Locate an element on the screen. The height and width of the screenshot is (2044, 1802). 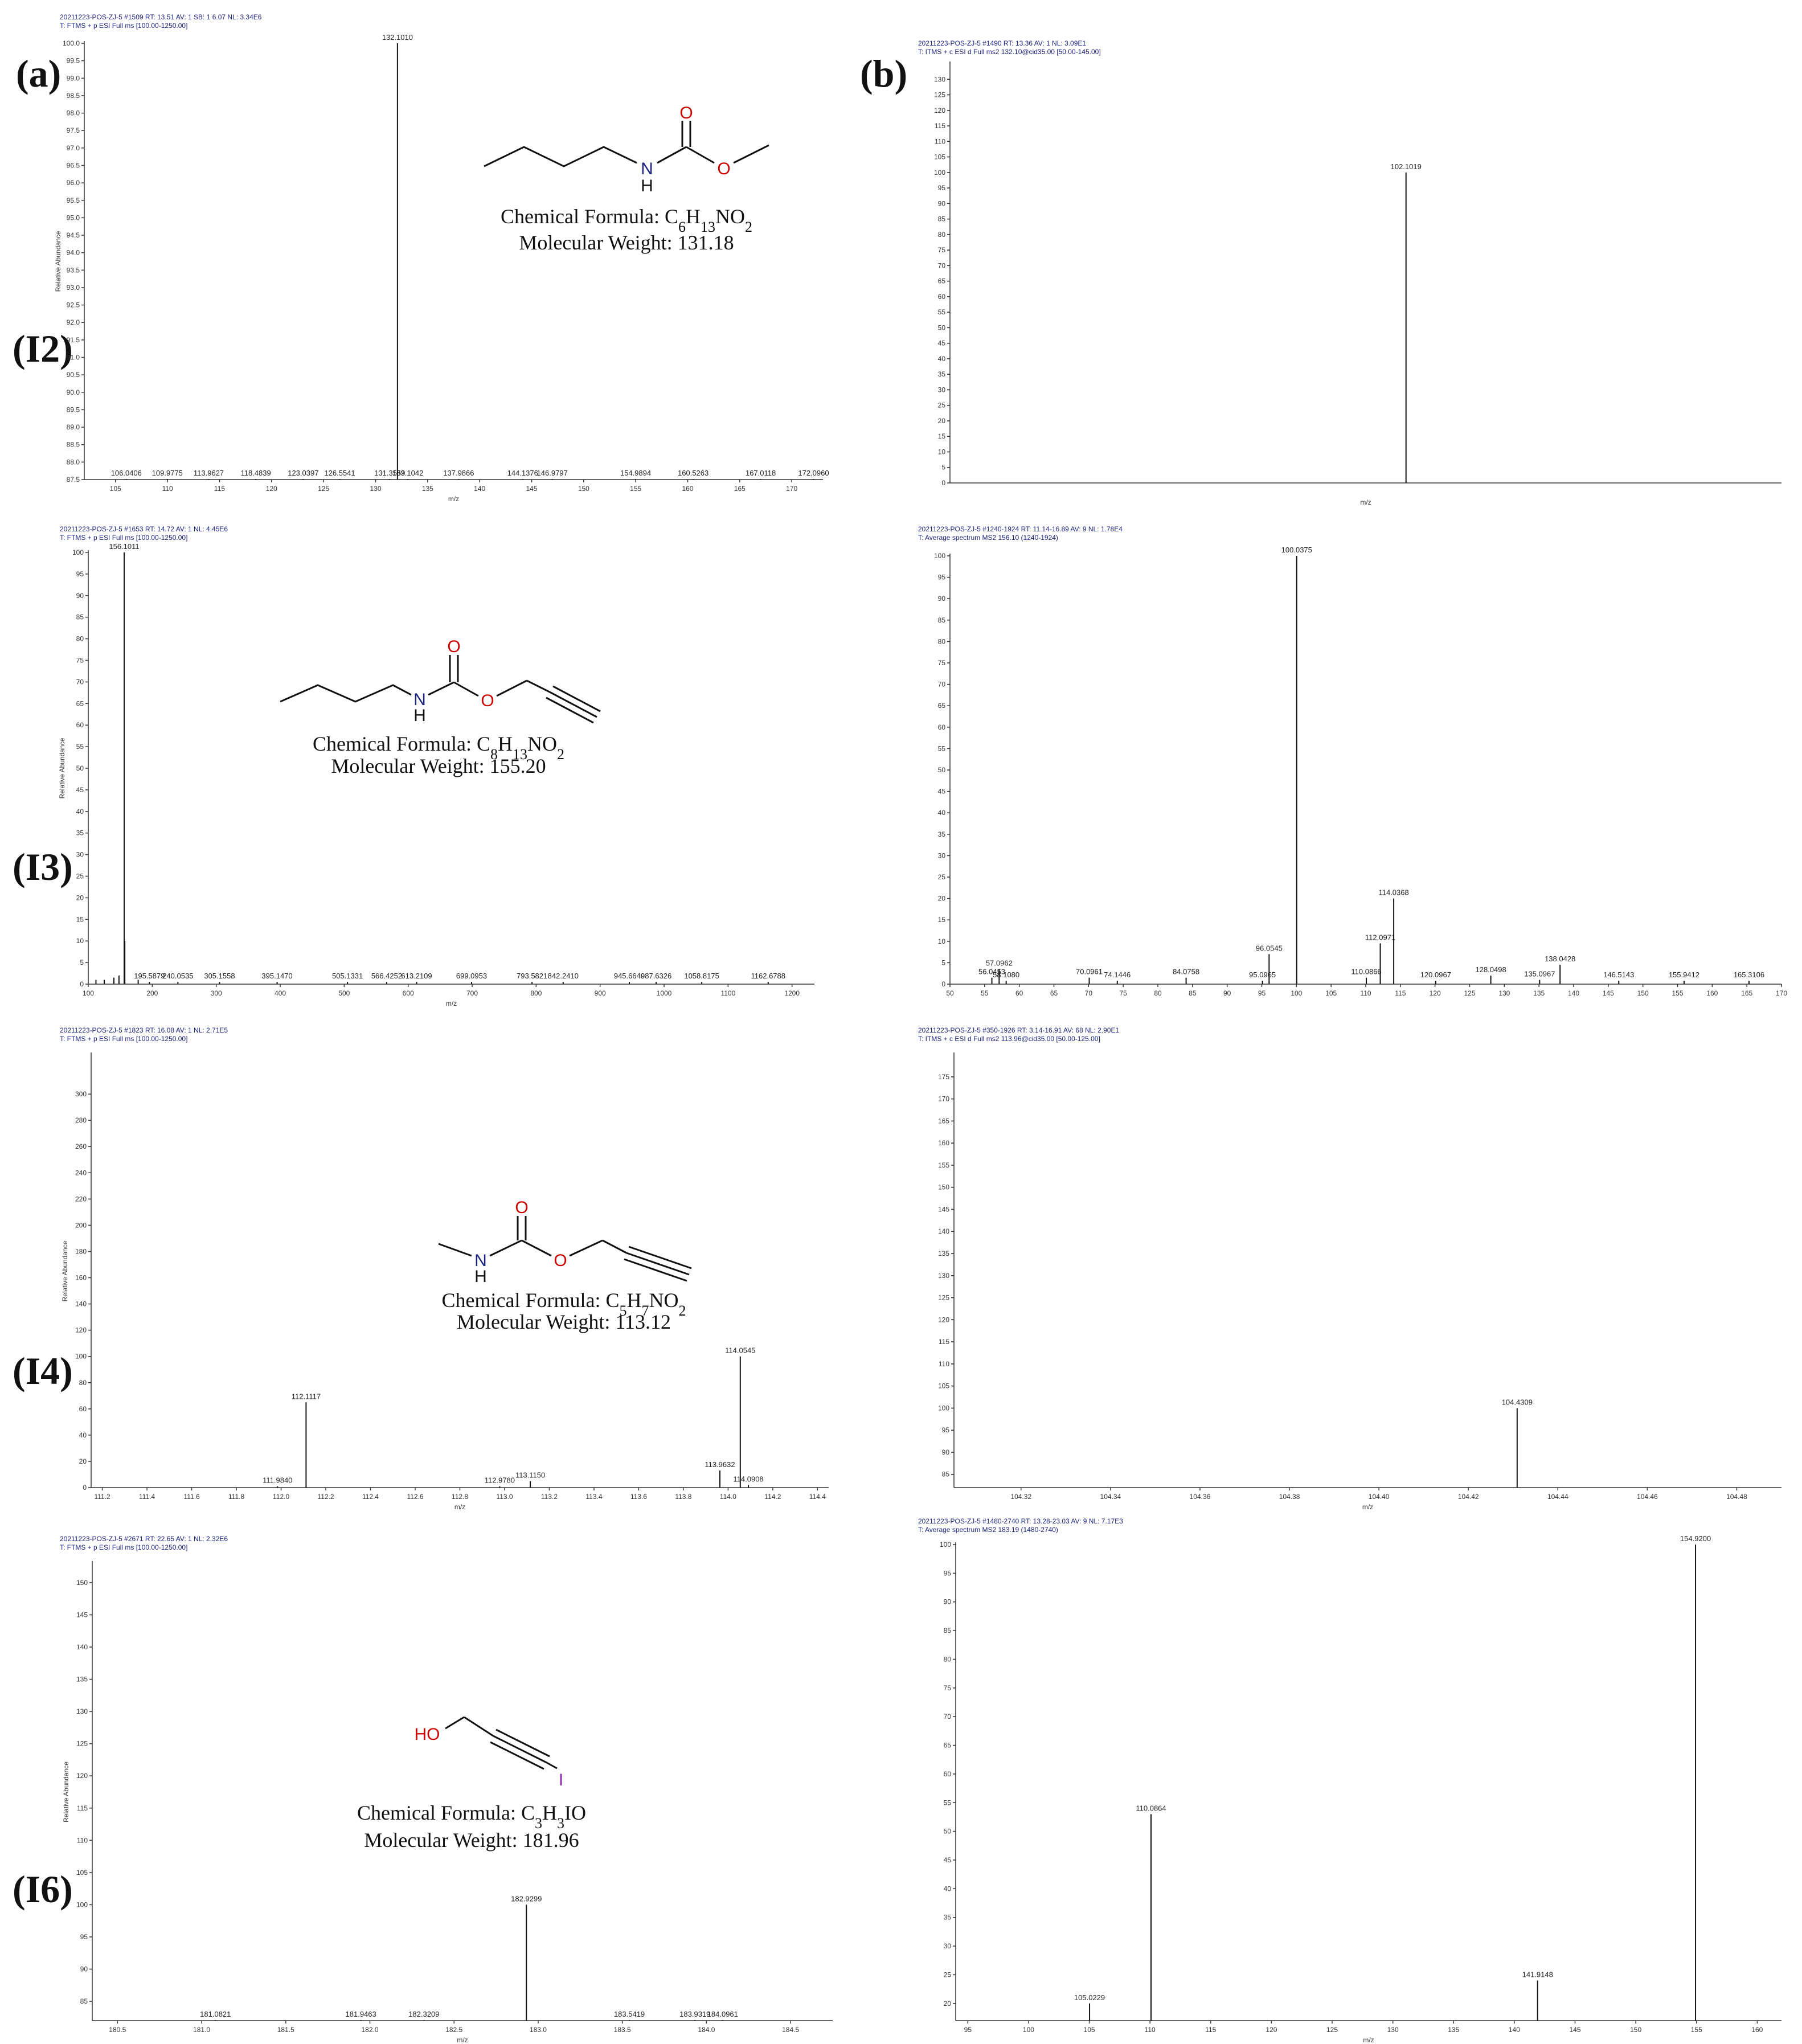
peak-label: 109.9775 is located at coordinates (167, 473).